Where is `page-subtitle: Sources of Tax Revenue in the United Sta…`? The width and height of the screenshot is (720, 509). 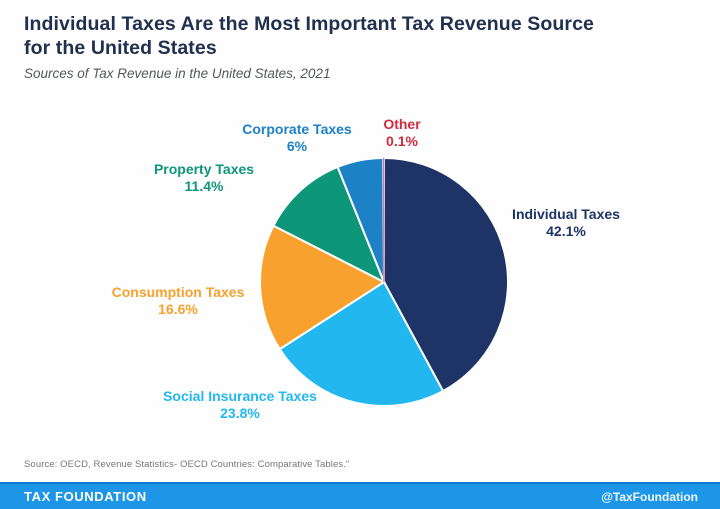
page-subtitle: Sources of Tax Revenue in the United Sta… is located at coordinates (177, 73).